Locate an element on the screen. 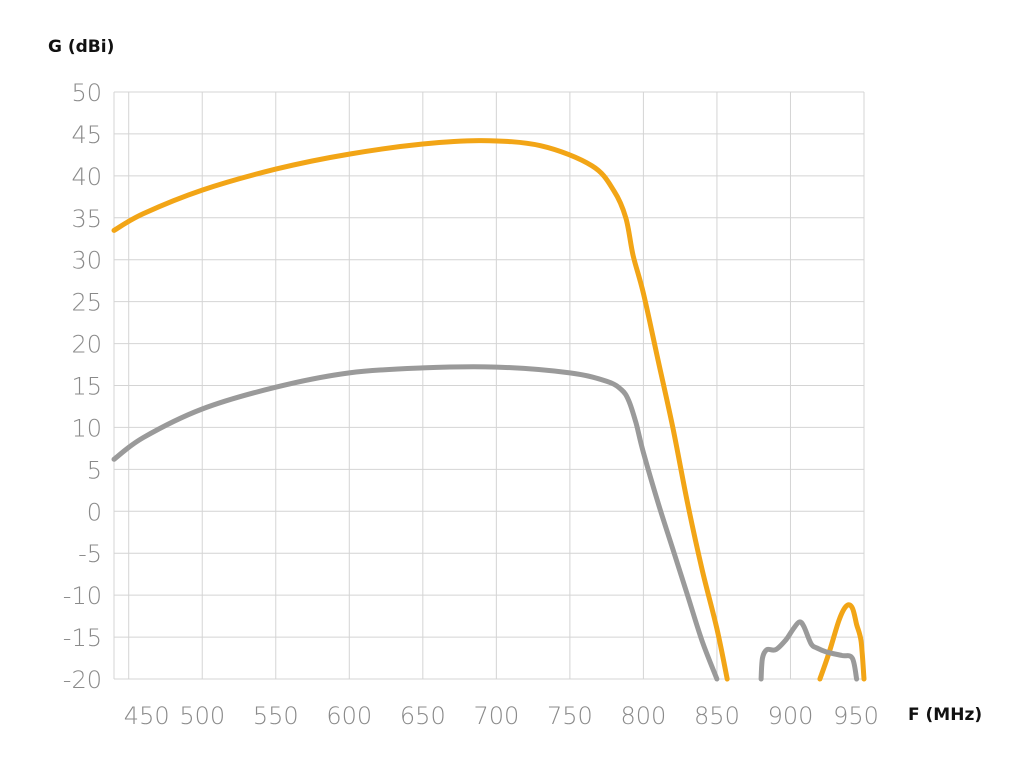 The width and height of the screenshot is (1024, 768). y-tick-label: -20 is located at coordinates (82, 680).